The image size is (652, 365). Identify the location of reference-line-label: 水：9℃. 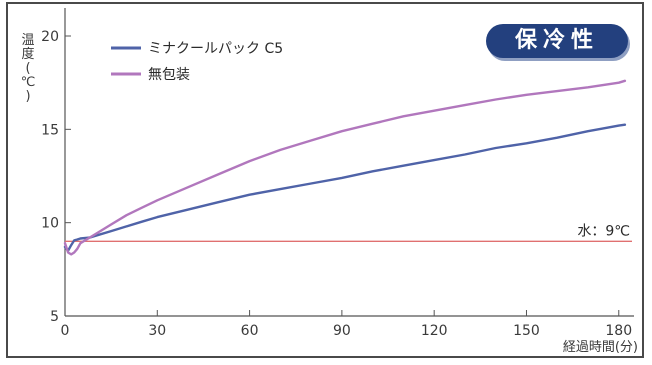
(603, 231).